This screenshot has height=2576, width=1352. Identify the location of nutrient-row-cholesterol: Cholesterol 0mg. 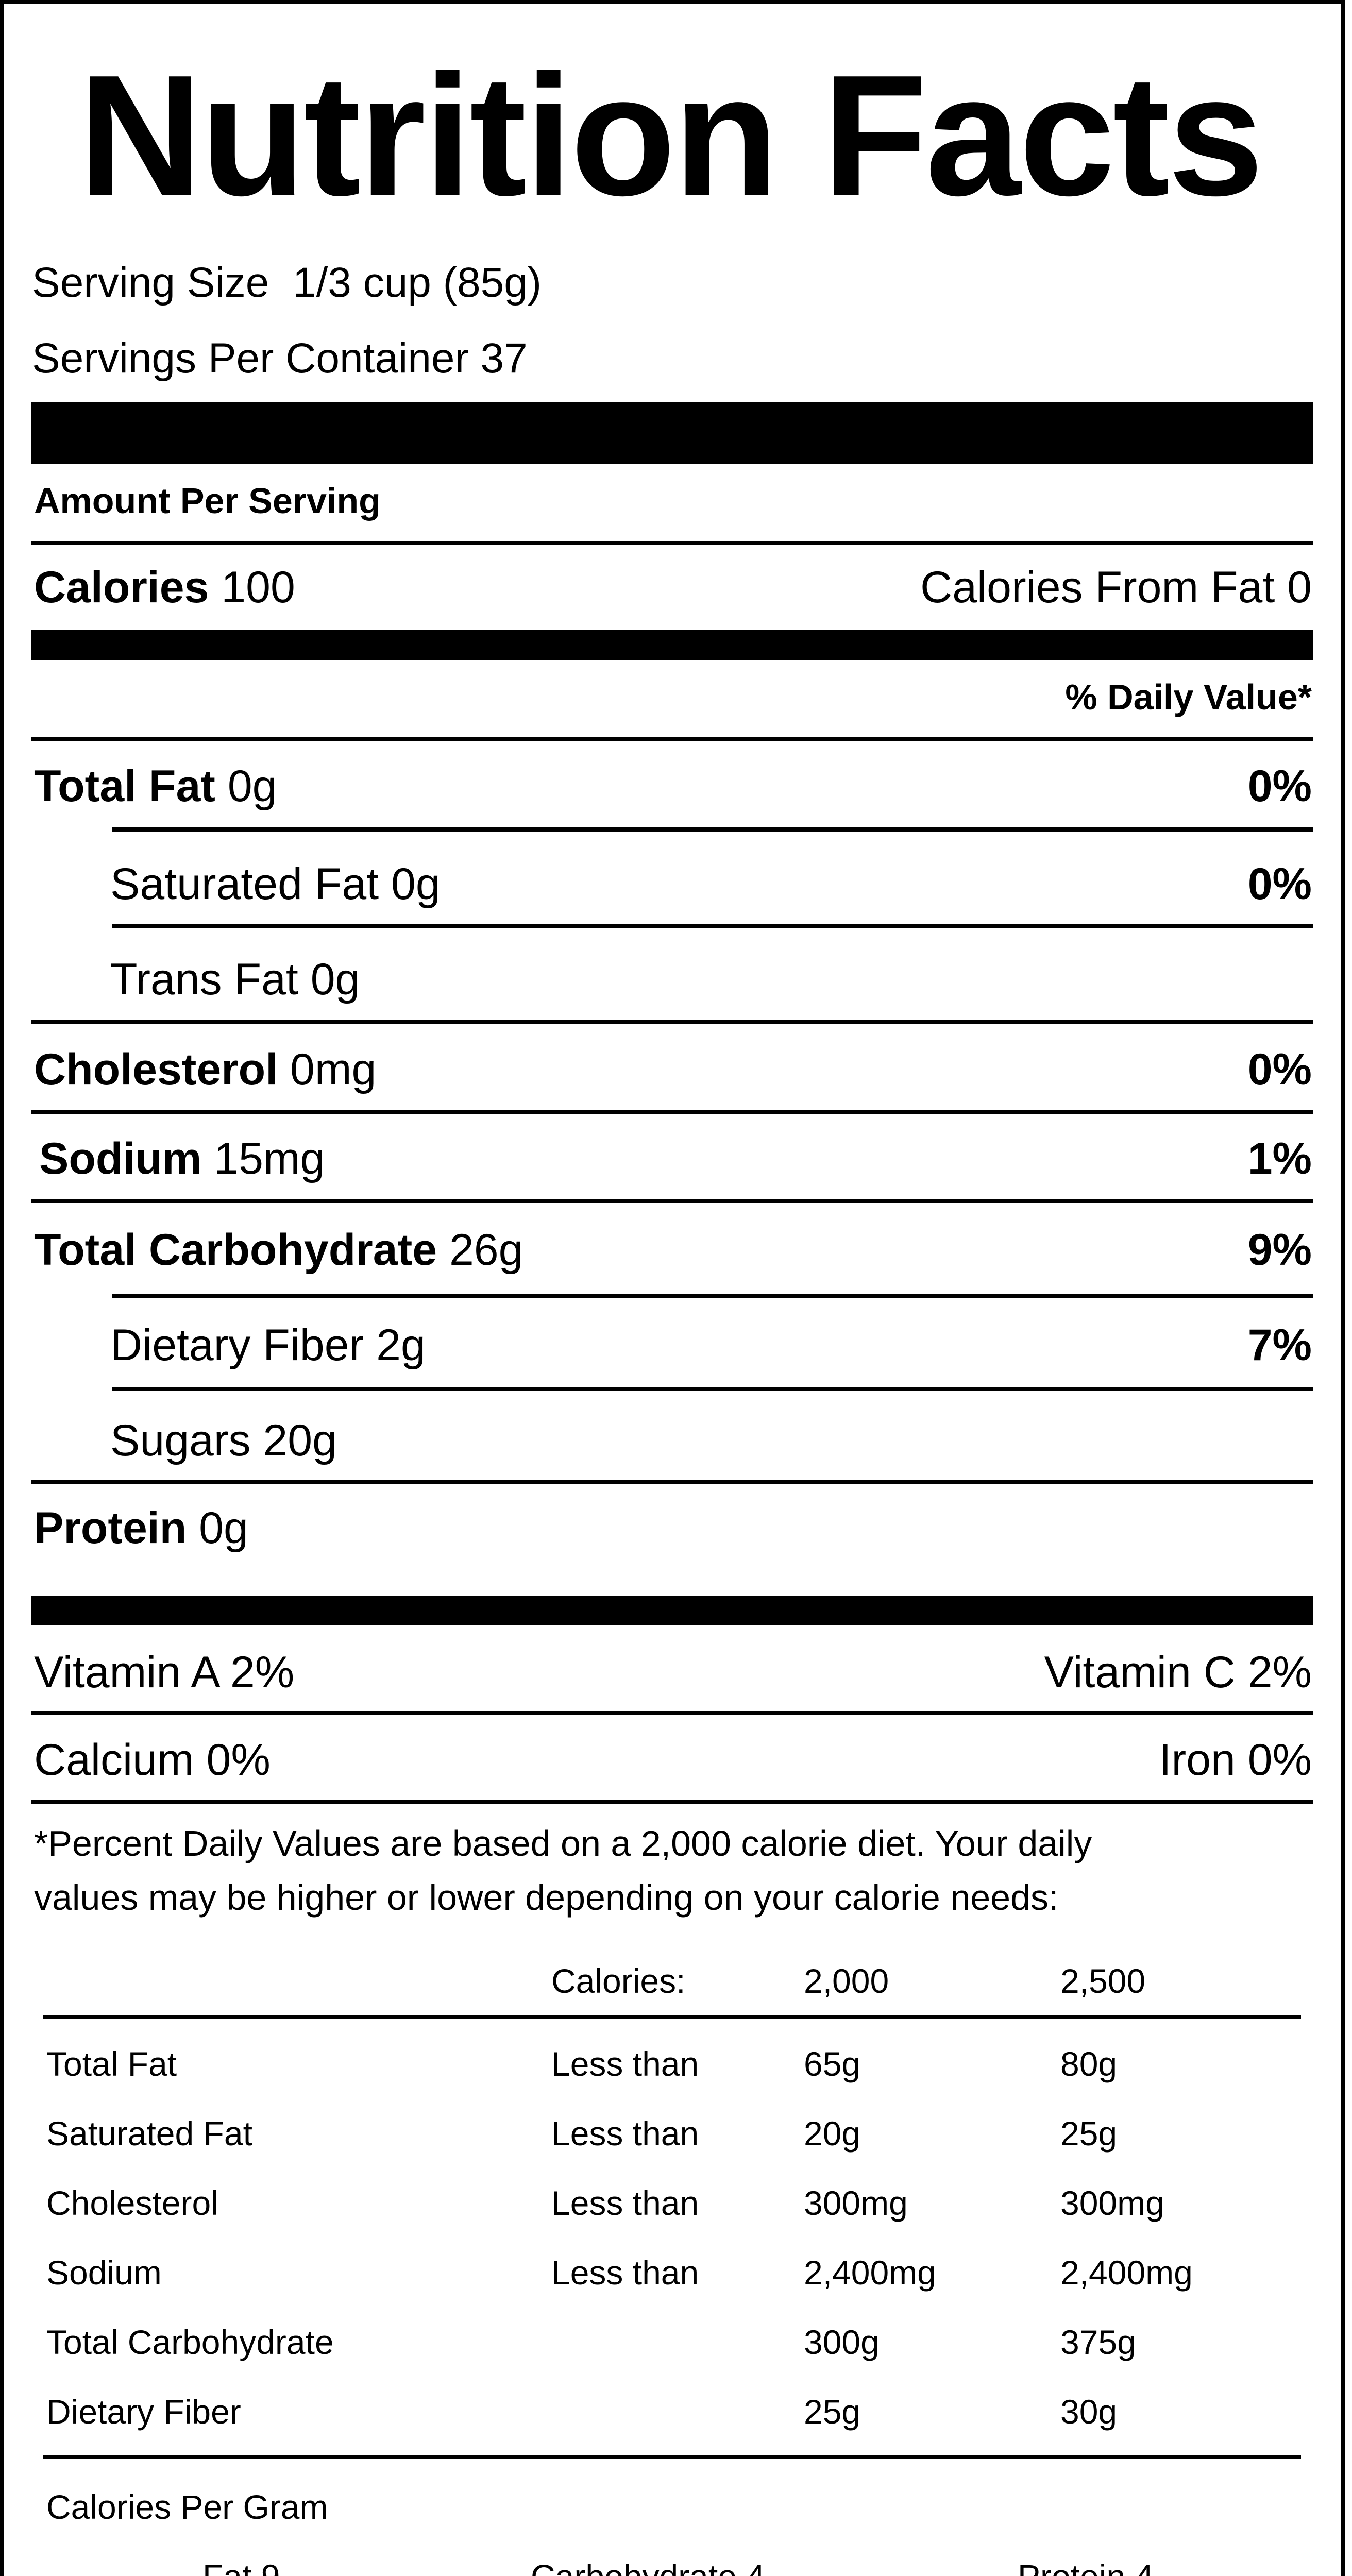
(205, 1069).